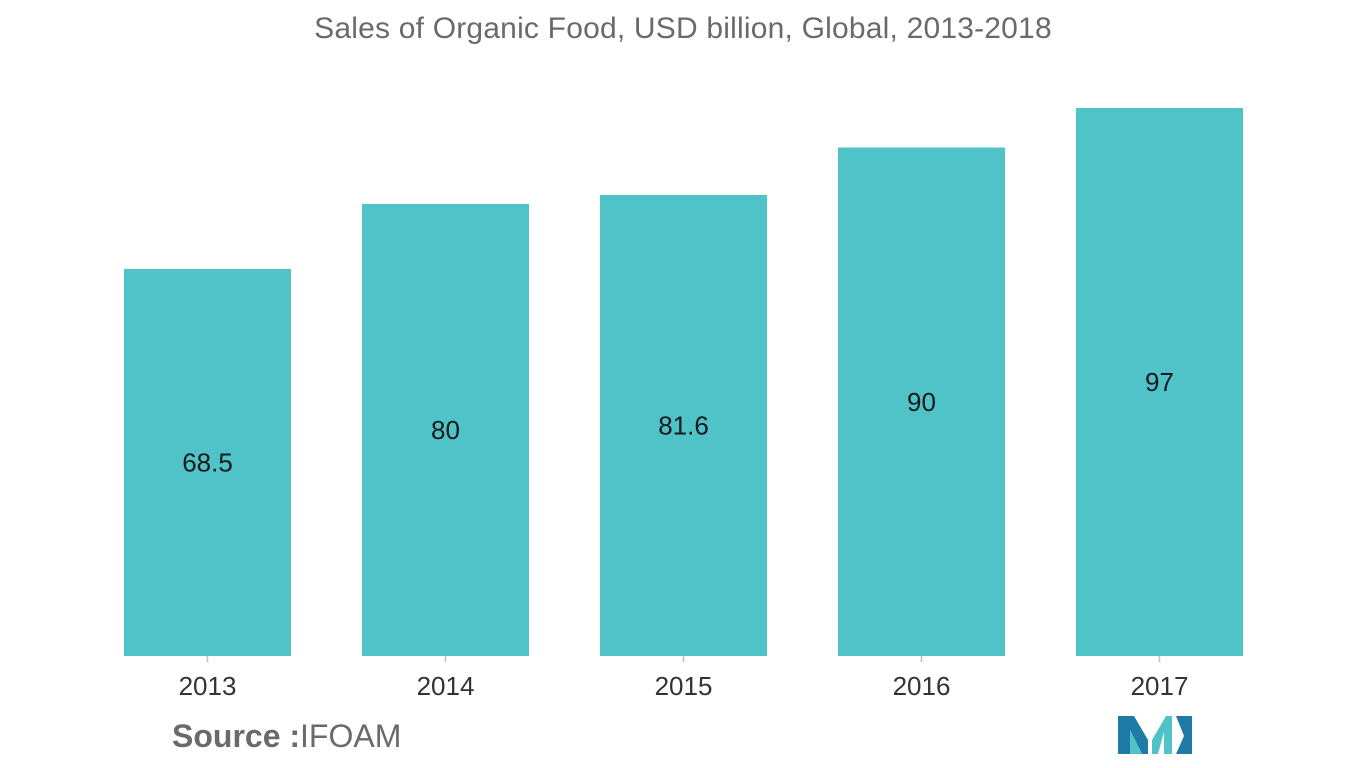 Image resolution: width=1366 pixels, height=768 pixels. Describe the element at coordinates (1155, 735) in the screenshot. I see `mordor-intelligence-logo-icon` at that location.